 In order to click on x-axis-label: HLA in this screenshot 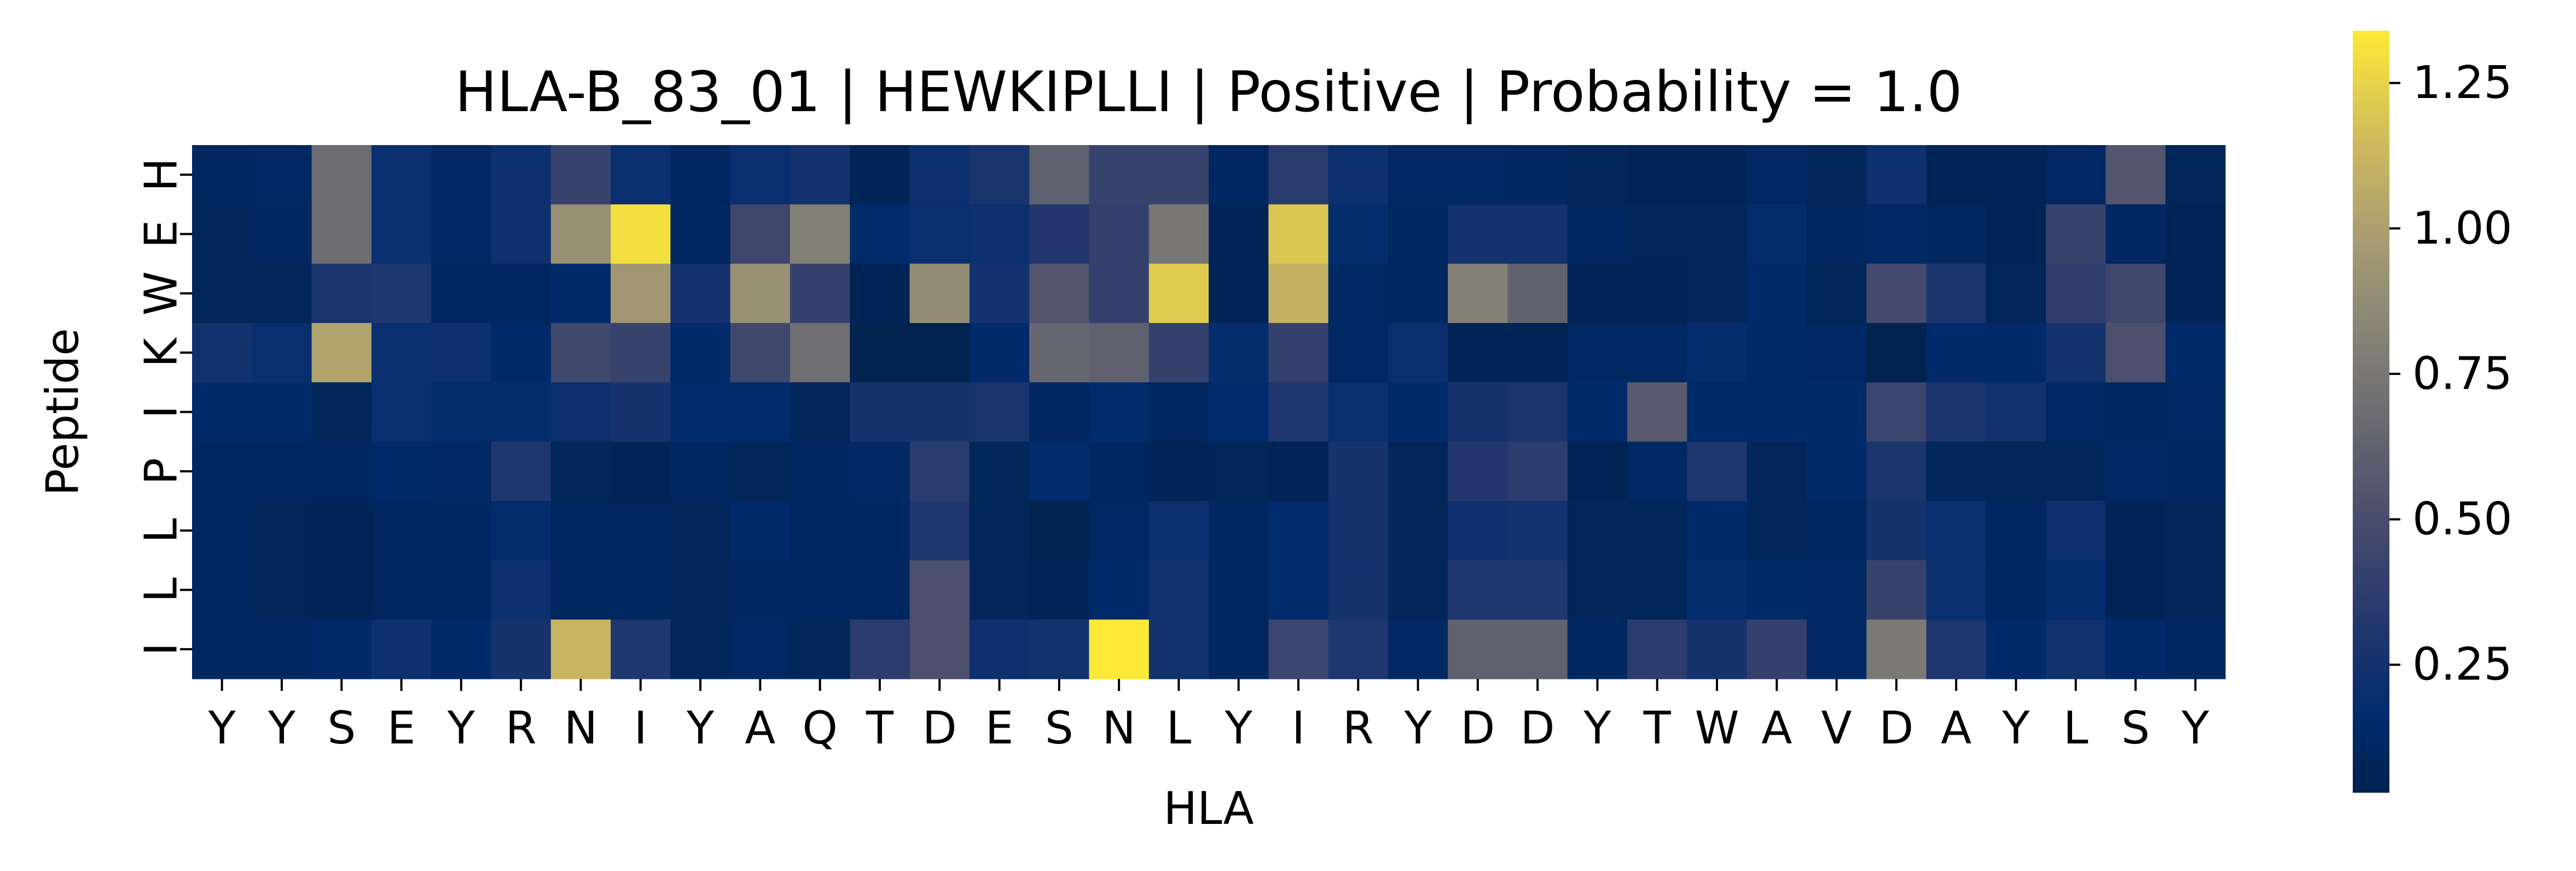, I will do `click(1208, 809)`.